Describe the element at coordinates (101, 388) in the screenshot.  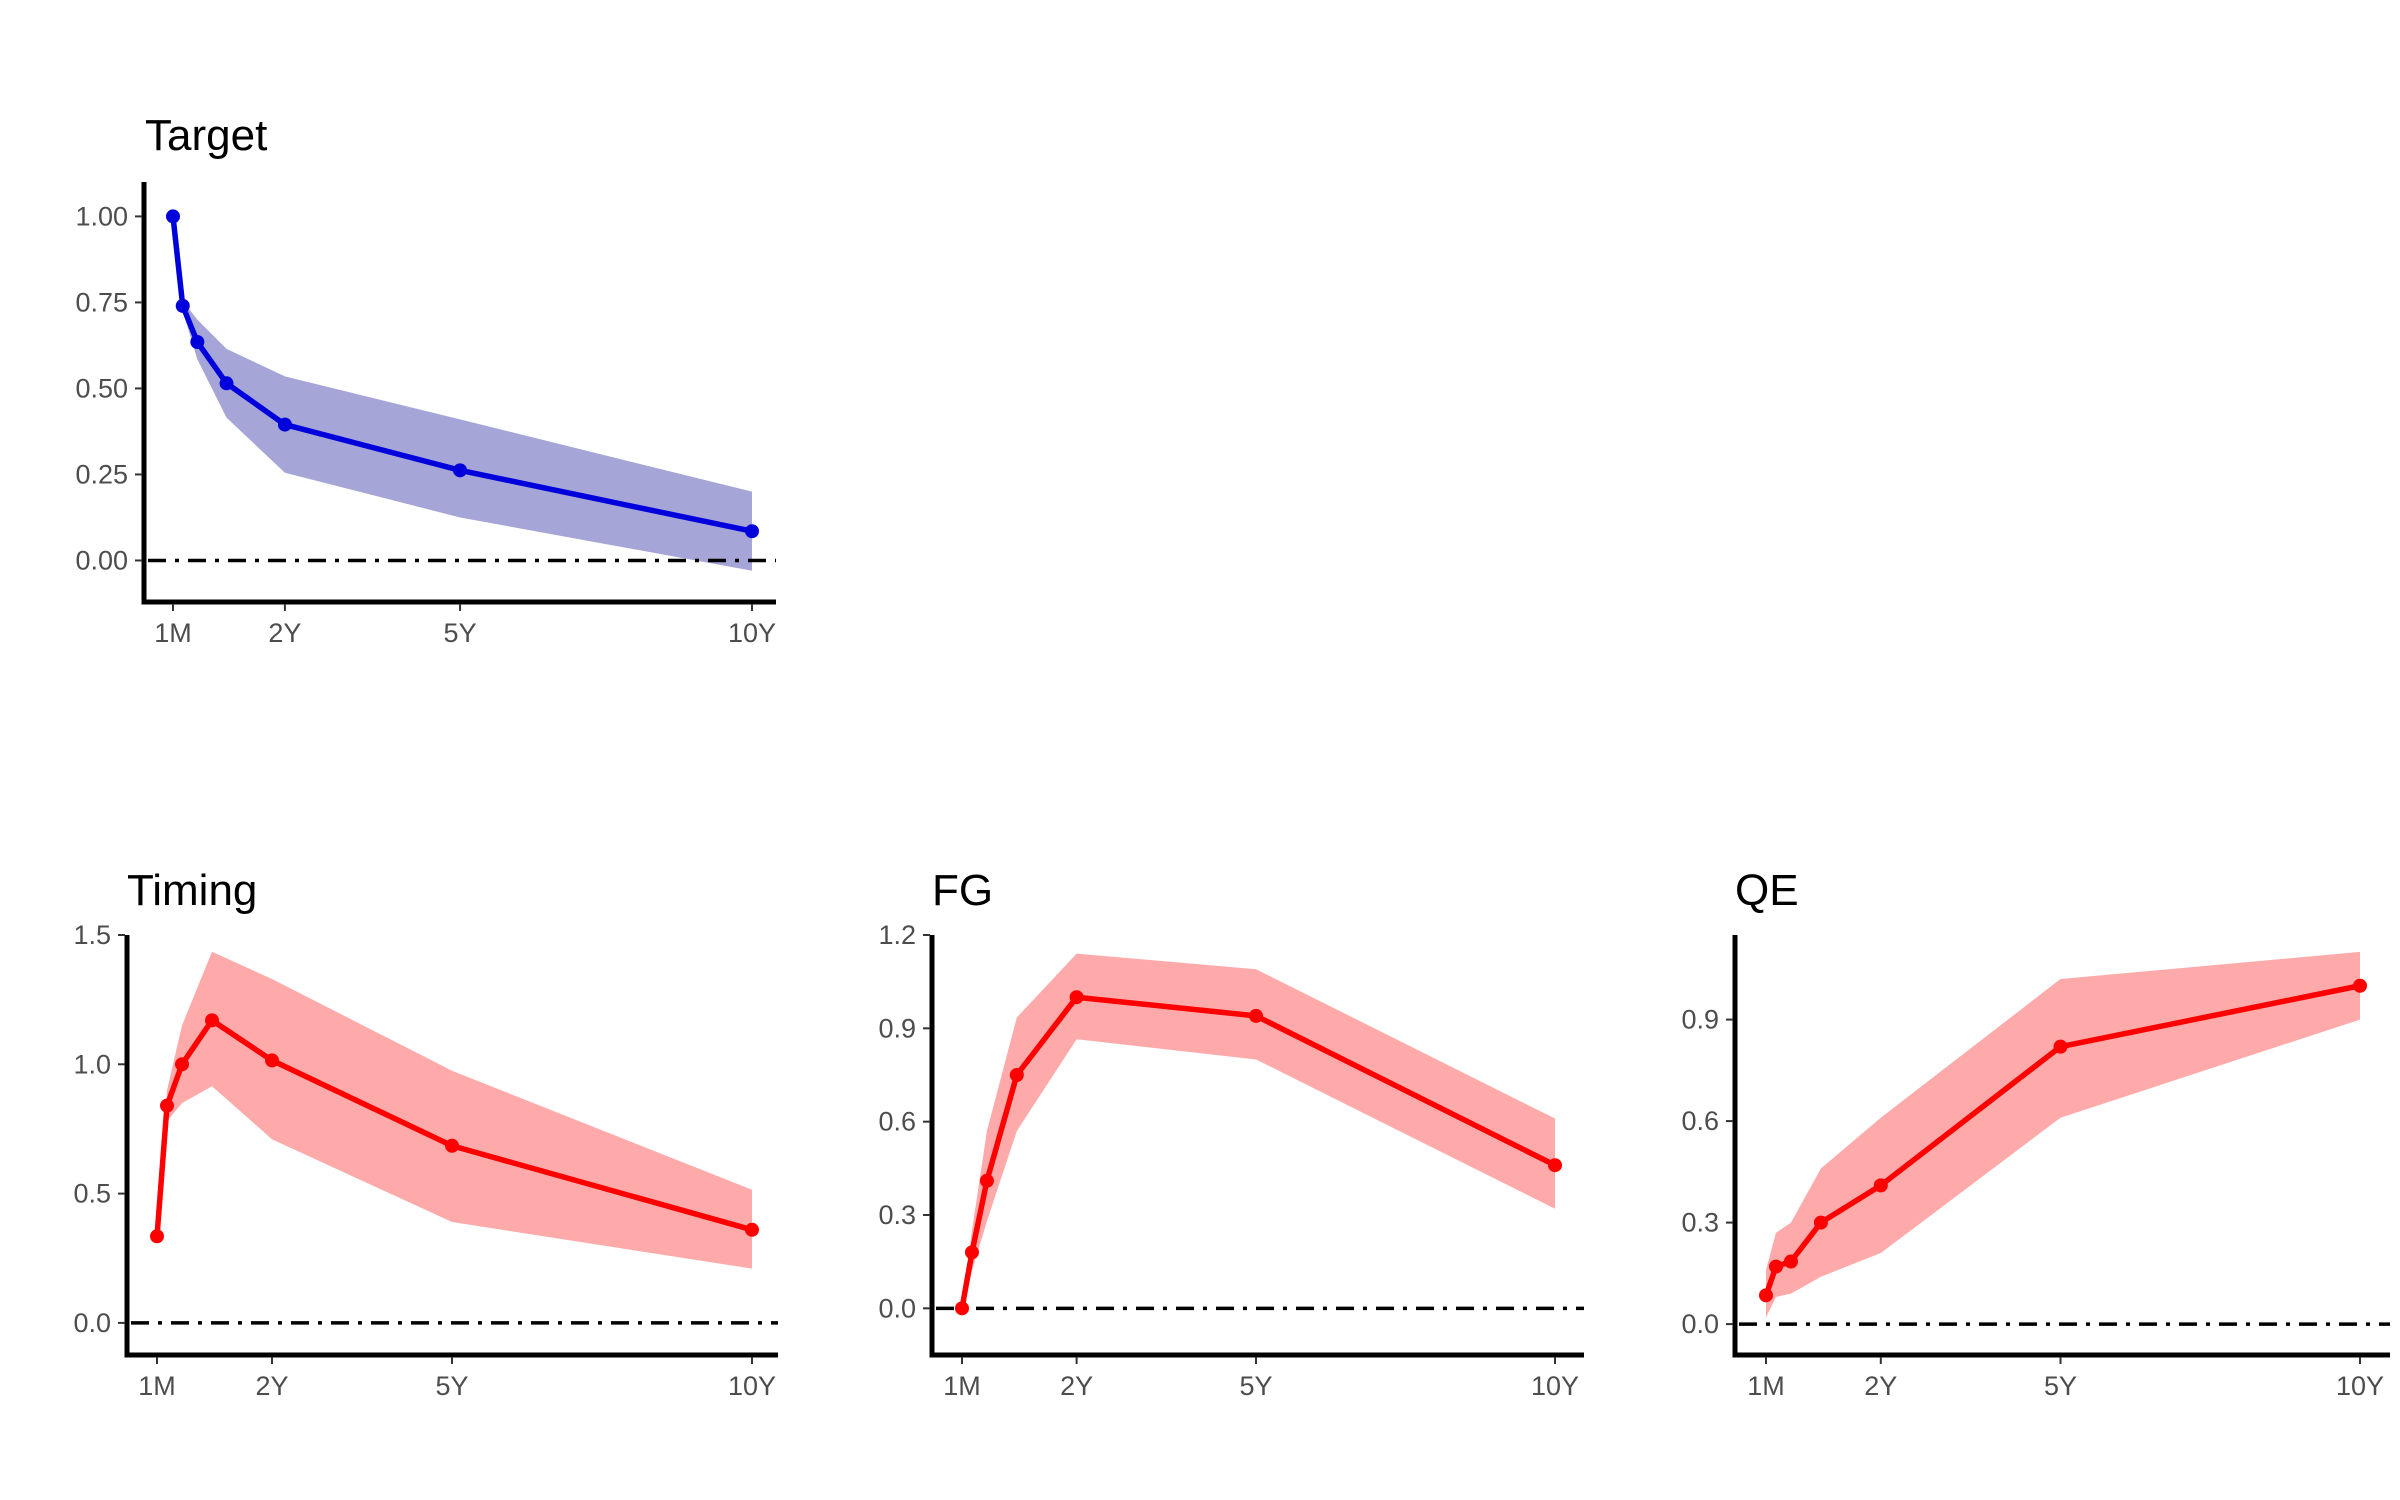
I see `y-tick-label-target: 0.50` at that location.